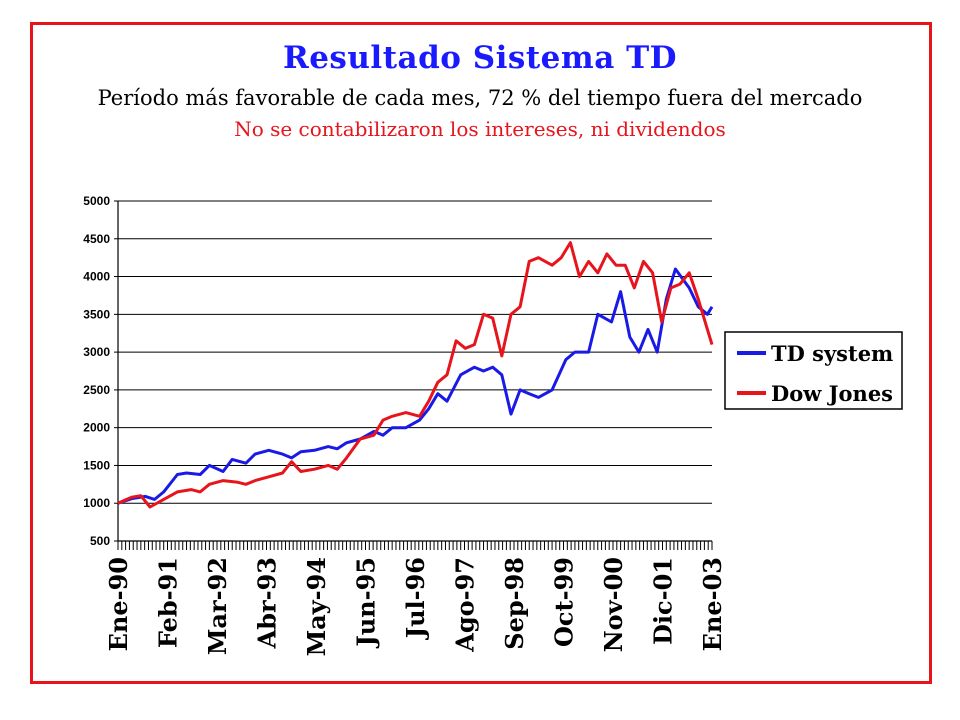 This screenshot has width=960, height=720. I want to click on x-tick-label: Mar-92, so click(217, 606).